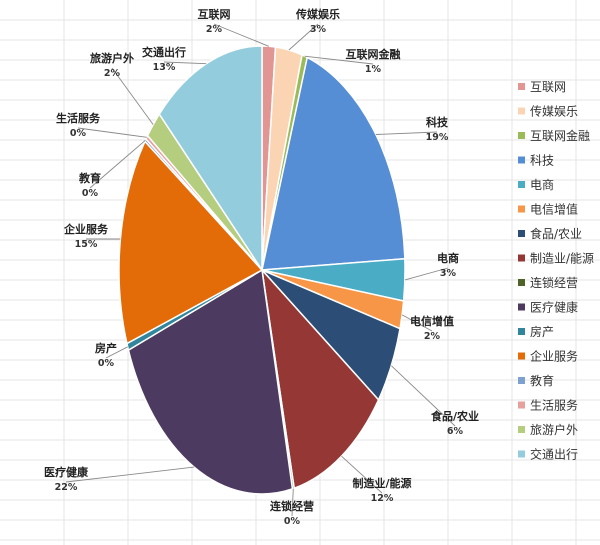 The height and width of the screenshot is (545, 600). Describe the element at coordinates (381, 483) in the screenshot. I see `data-label-category-7: 制造业/能源` at that location.